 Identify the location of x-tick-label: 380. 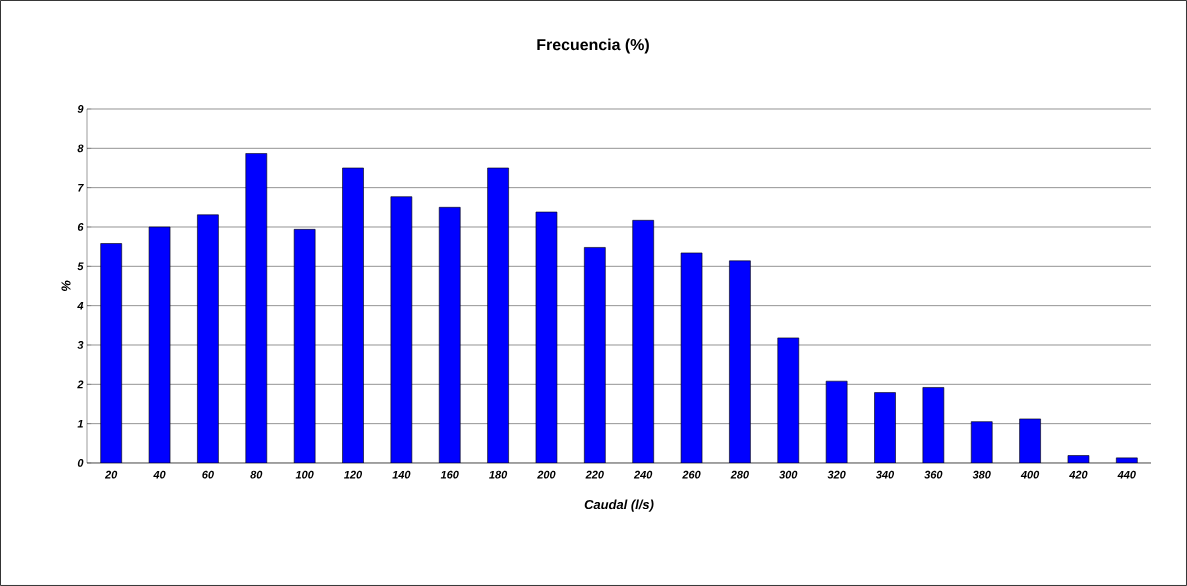
(981, 474).